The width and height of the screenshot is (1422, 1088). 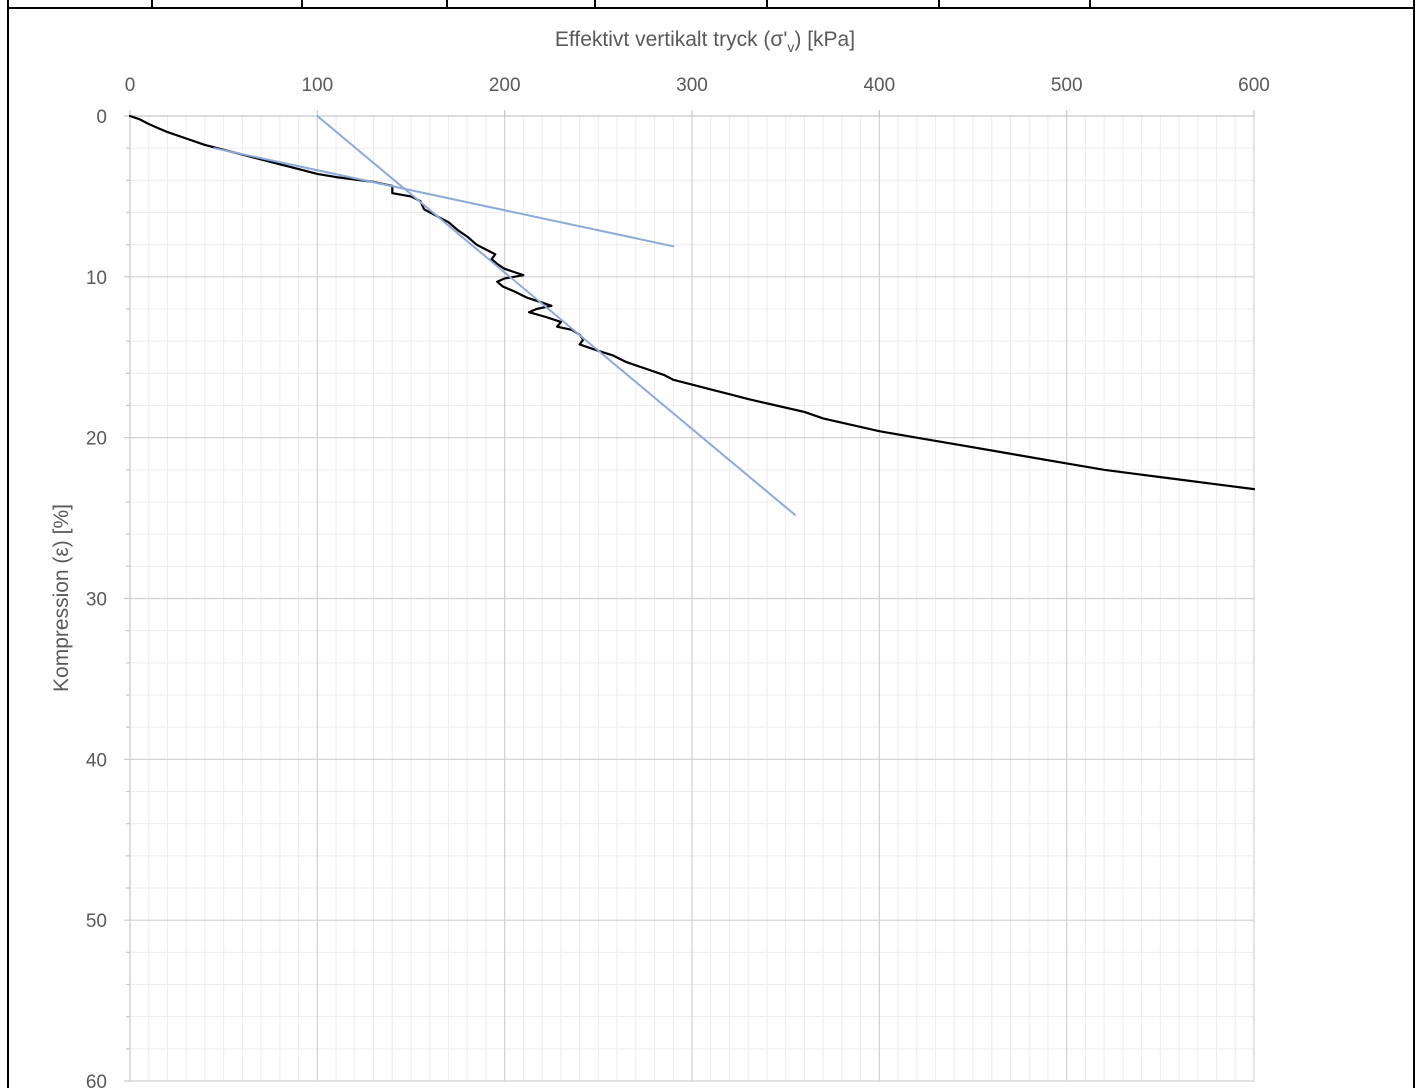 I want to click on x-tick-labels: 0 100 200 300 400 500 600, so click(x=697, y=85).